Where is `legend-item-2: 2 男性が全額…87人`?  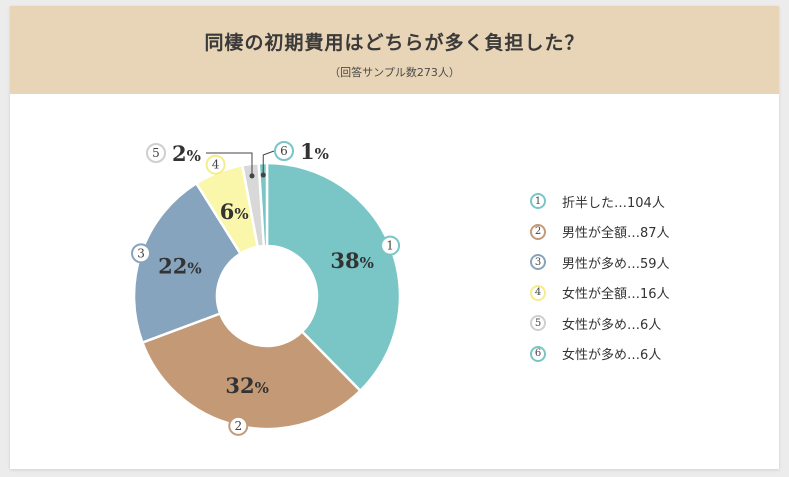 legend-item-2: 2 男性が全額…87人 is located at coordinates (650, 232).